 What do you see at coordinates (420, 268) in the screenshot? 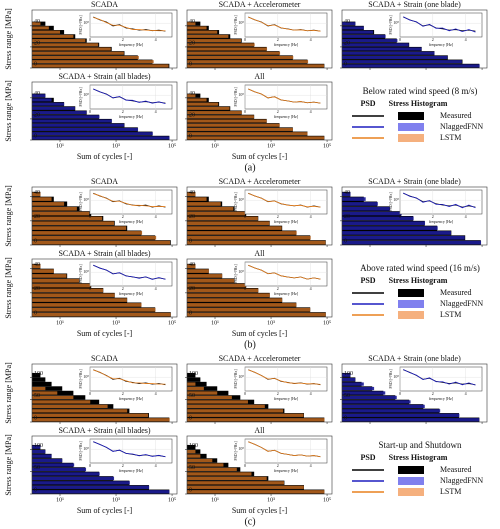
I see `legend-title: Above rated wind speed (16 m/s)` at bounding box center [420, 268].